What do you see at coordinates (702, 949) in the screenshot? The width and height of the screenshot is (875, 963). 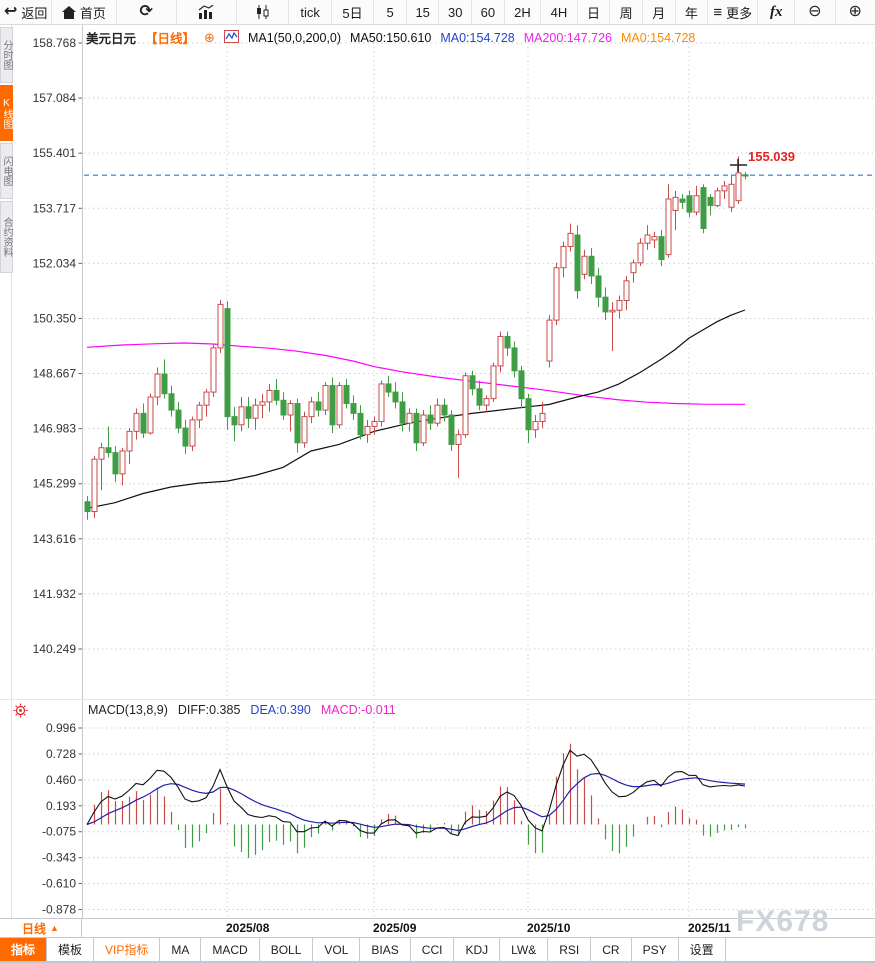 I see `indicator-tab-设置: 设置` at bounding box center [702, 949].